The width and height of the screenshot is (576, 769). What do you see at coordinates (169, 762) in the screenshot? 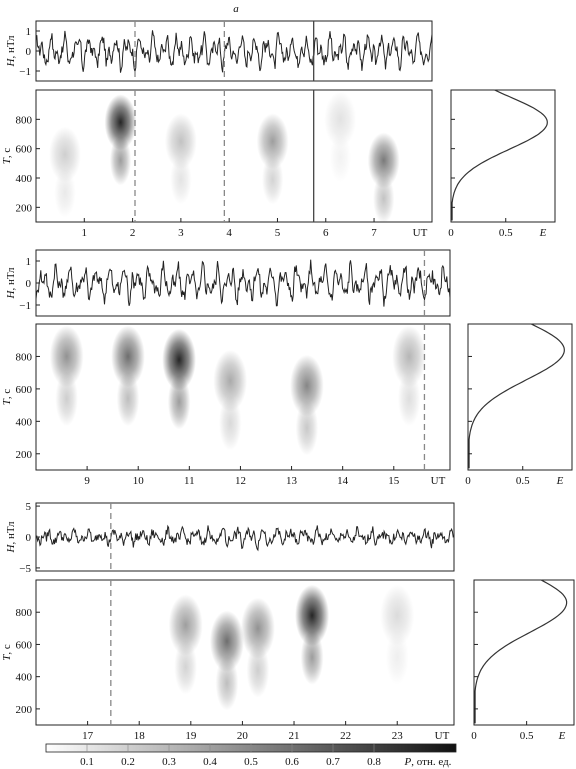
I see `colorbar-tick-label: 0.3` at bounding box center [169, 762].